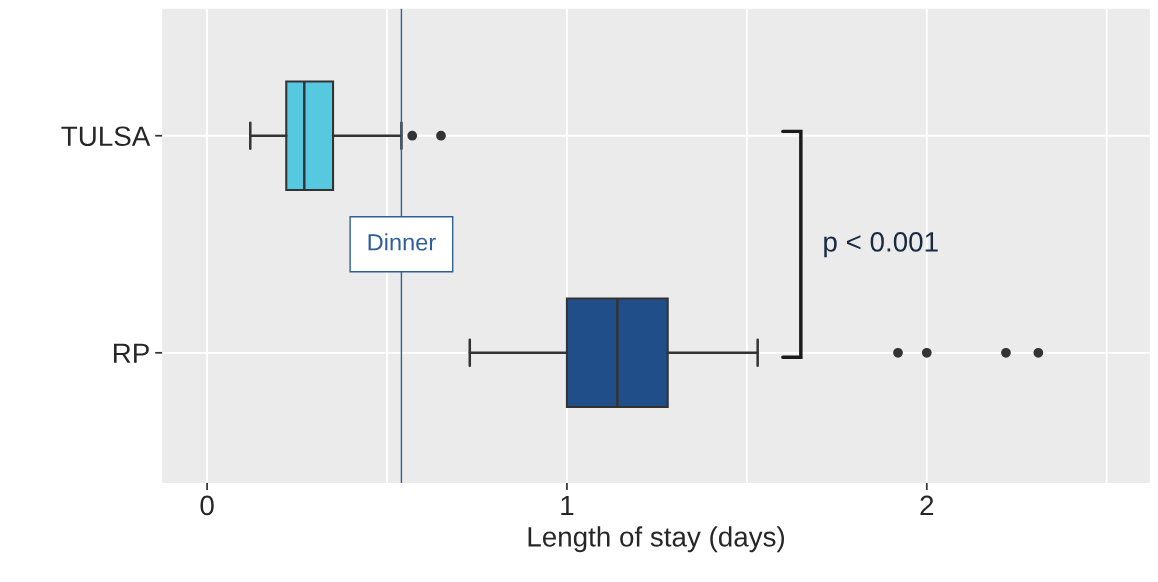  Describe the element at coordinates (927, 505) in the screenshot. I see `x-tick-label: 2` at that location.